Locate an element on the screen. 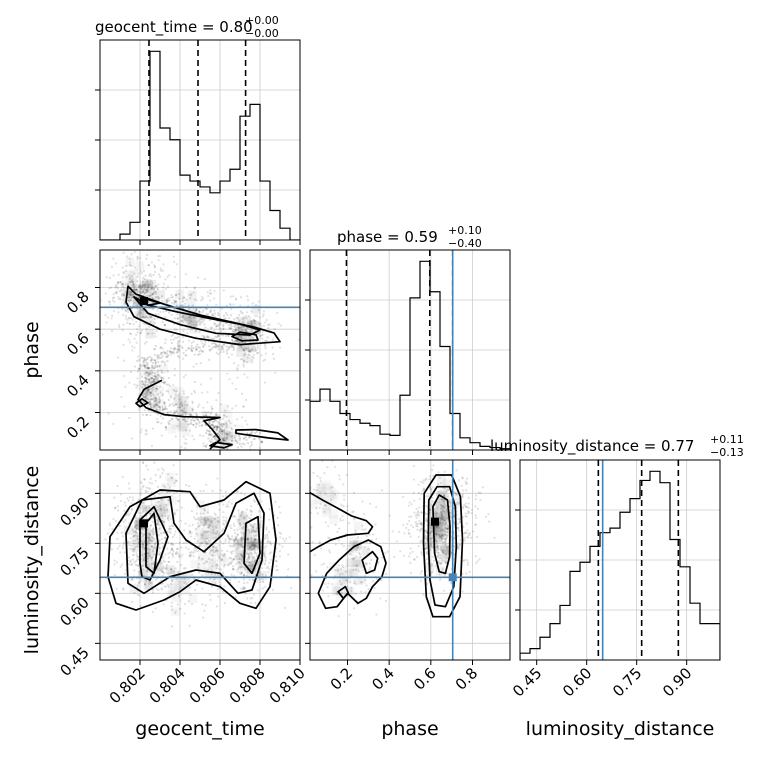  x-tick-label: 0.4 is located at coordinates (383, 679).